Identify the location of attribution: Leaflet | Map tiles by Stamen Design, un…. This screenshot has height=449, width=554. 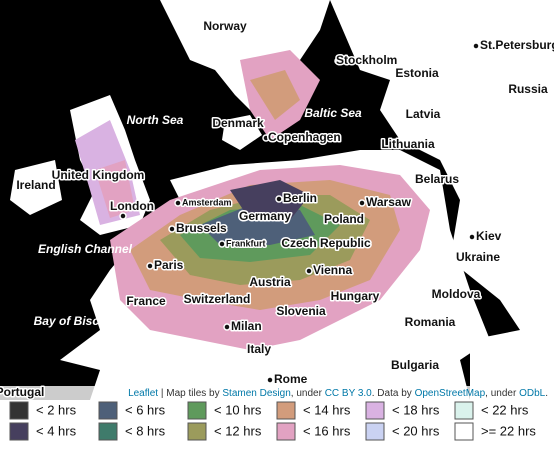
(338, 393).